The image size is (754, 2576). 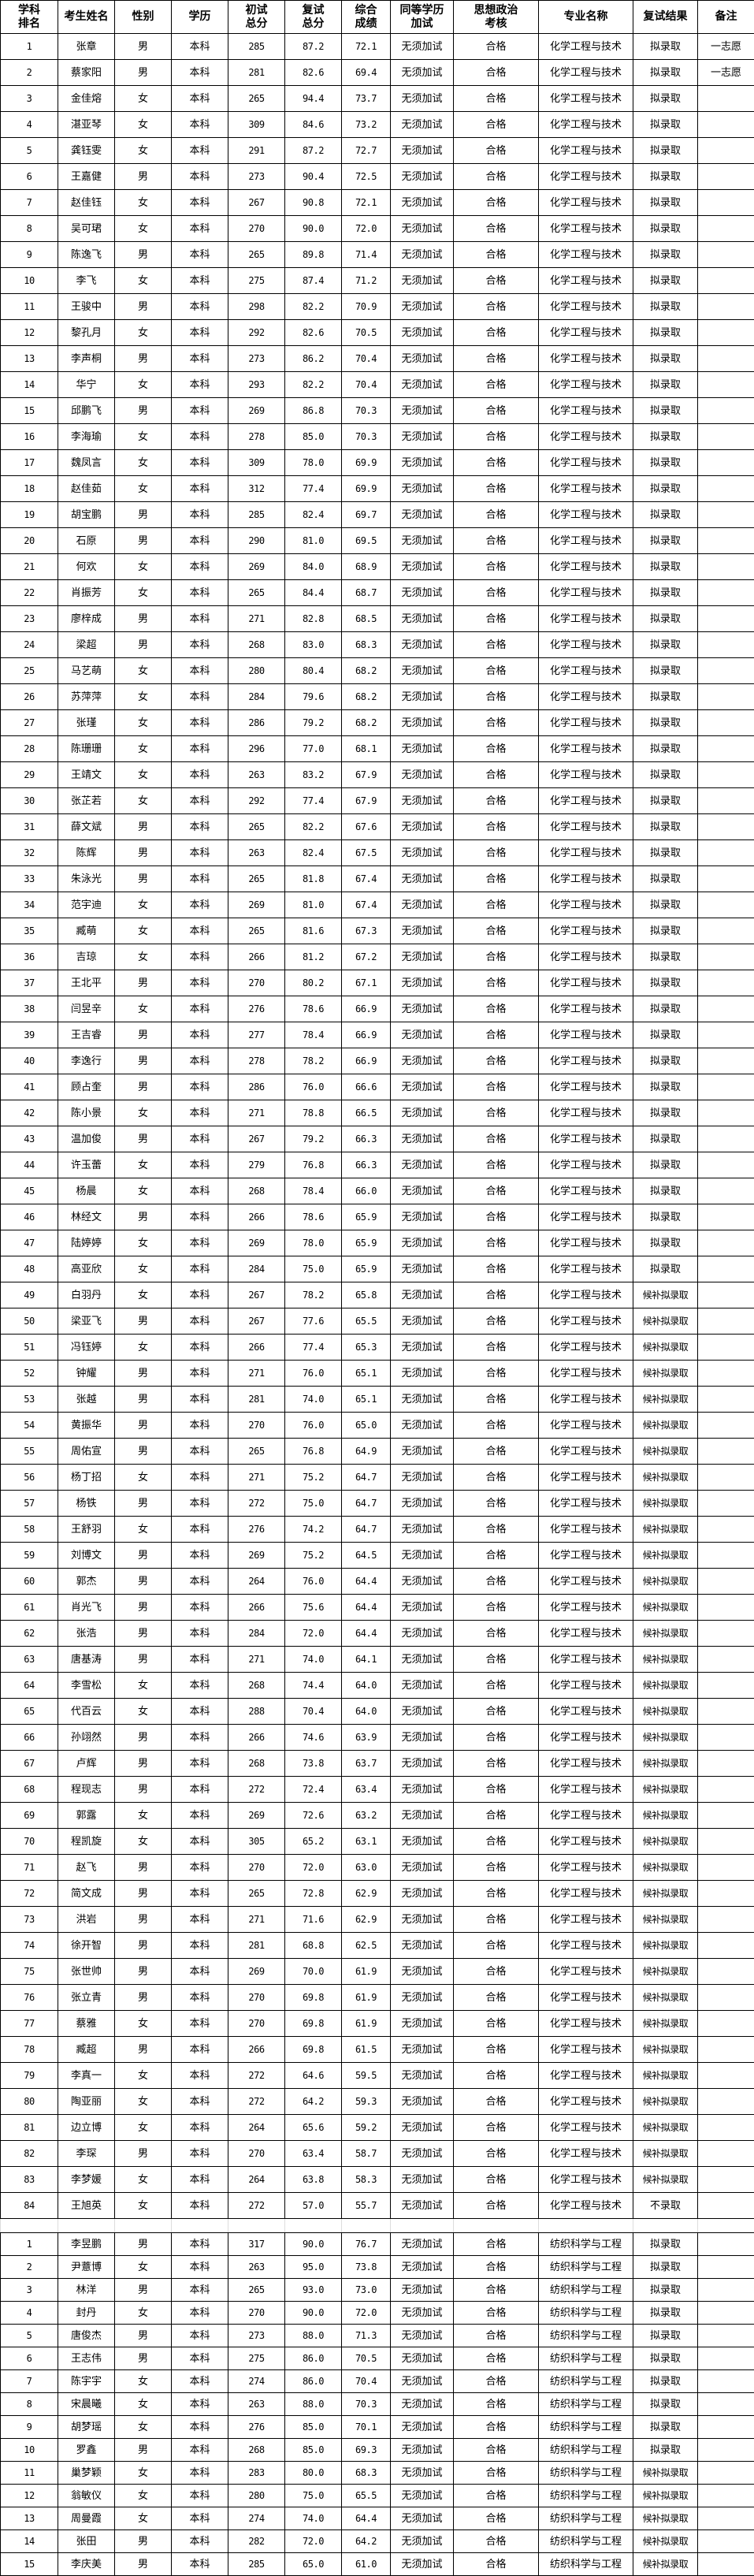 What do you see at coordinates (377, 72) in the screenshot?
I see `table-row: 2 蔡家阳男本科 281 82.6 69.4 无须加试 合格 化学工程与技术 拟录取 一志愿` at bounding box center [377, 72].